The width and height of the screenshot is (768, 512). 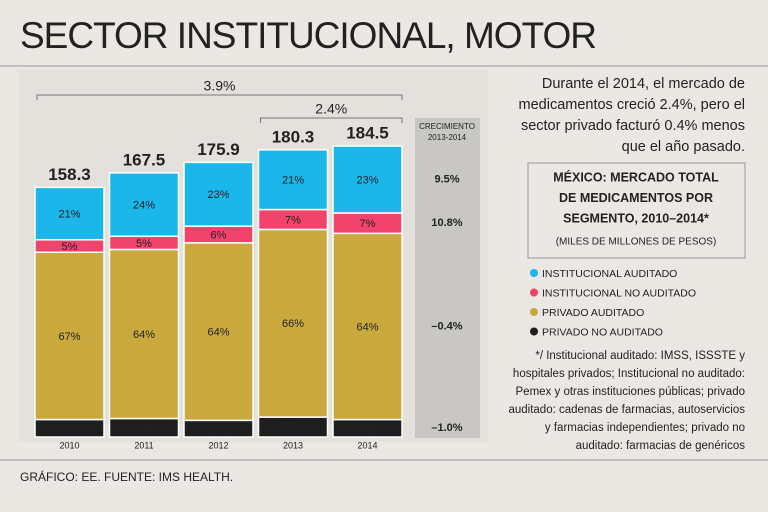 What do you see at coordinates (293, 324) in the screenshot?
I see `segment-label: 66%` at bounding box center [293, 324].